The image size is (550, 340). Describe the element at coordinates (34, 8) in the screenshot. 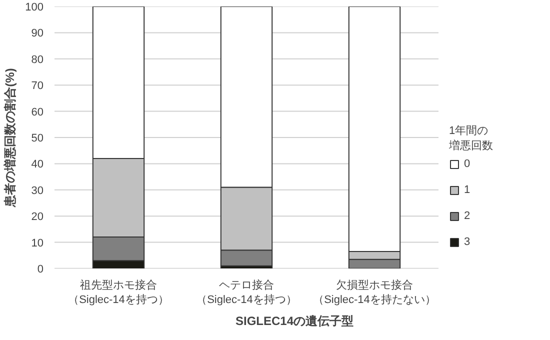

I see `y-tick-label: 100` at that location.